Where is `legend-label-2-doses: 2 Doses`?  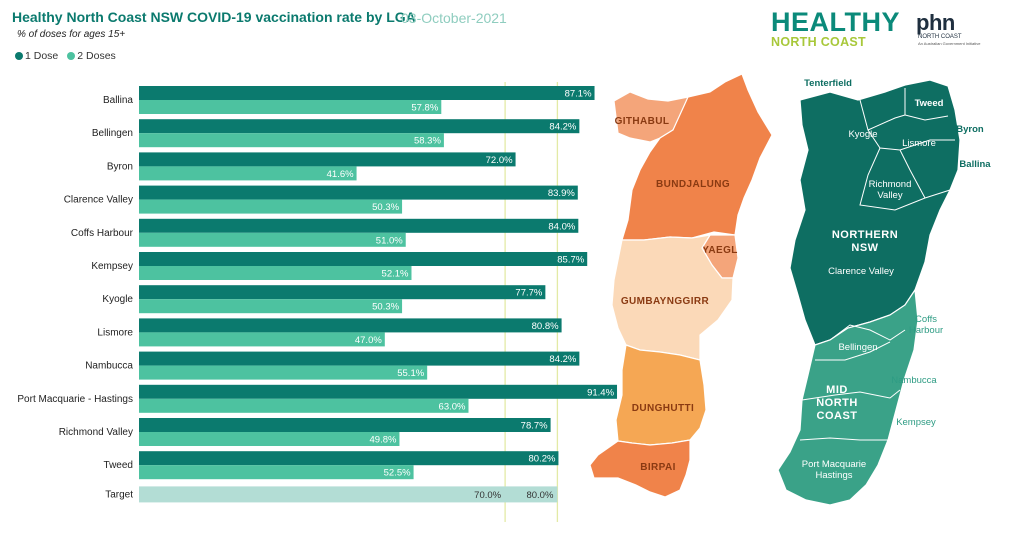 legend-label-2-doses: 2 Doses is located at coordinates (96, 56).